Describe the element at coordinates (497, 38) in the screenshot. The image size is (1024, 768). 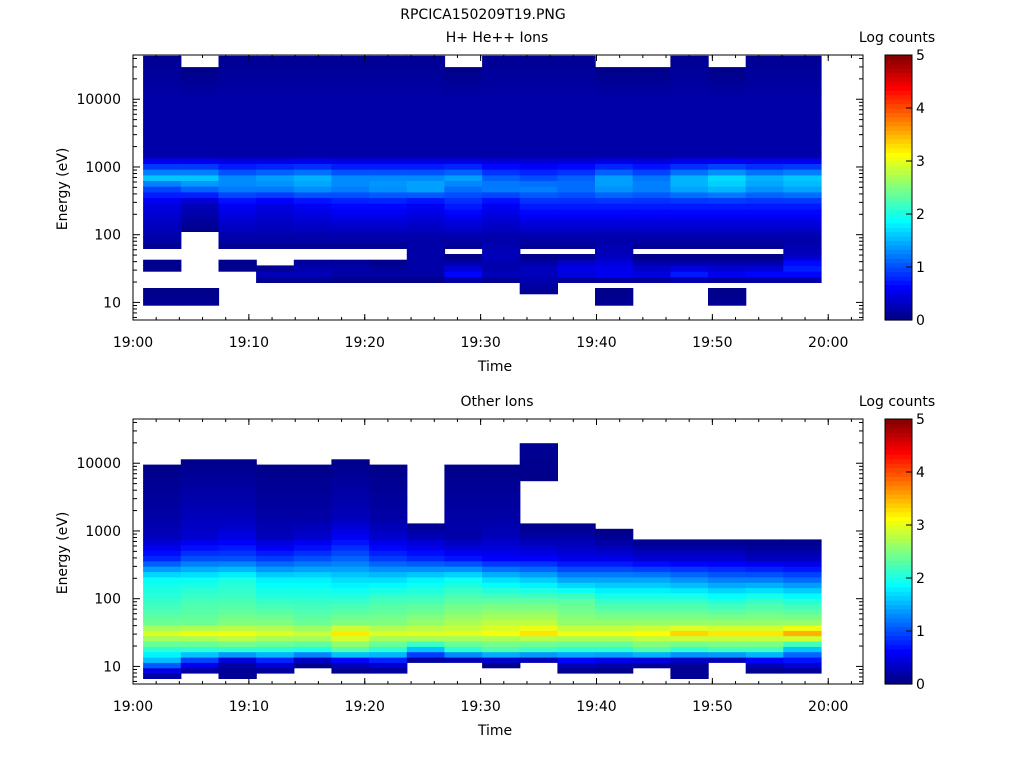
I see `panel-title: H+ He++ Ions` at that location.